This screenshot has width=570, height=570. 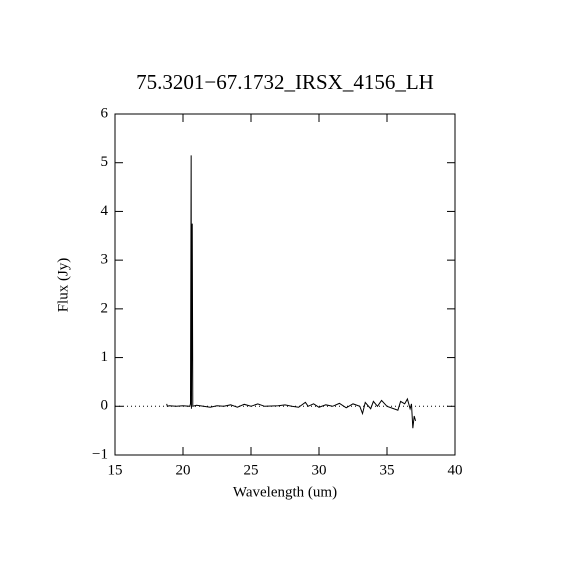 I want to click on x-tick-label: 20, so click(x=183, y=470).